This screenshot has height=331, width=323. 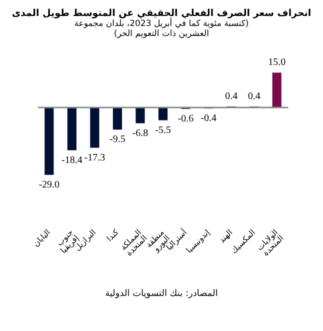 I want to click on x-tick-label: المملكة المتحدة, so click(x=133, y=243).